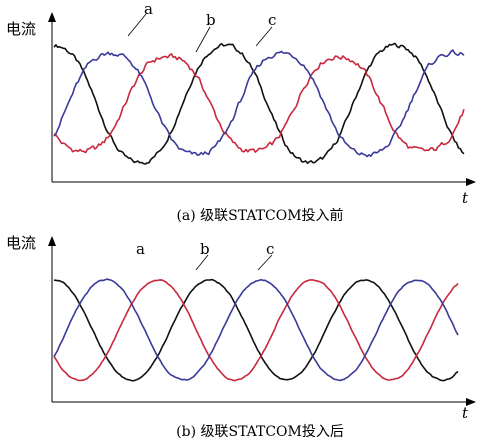 This screenshot has height=441, width=477. What do you see at coordinates (270, 249) in the screenshot?
I see `phase-label-b-c: c` at bounding box center [270, 249].